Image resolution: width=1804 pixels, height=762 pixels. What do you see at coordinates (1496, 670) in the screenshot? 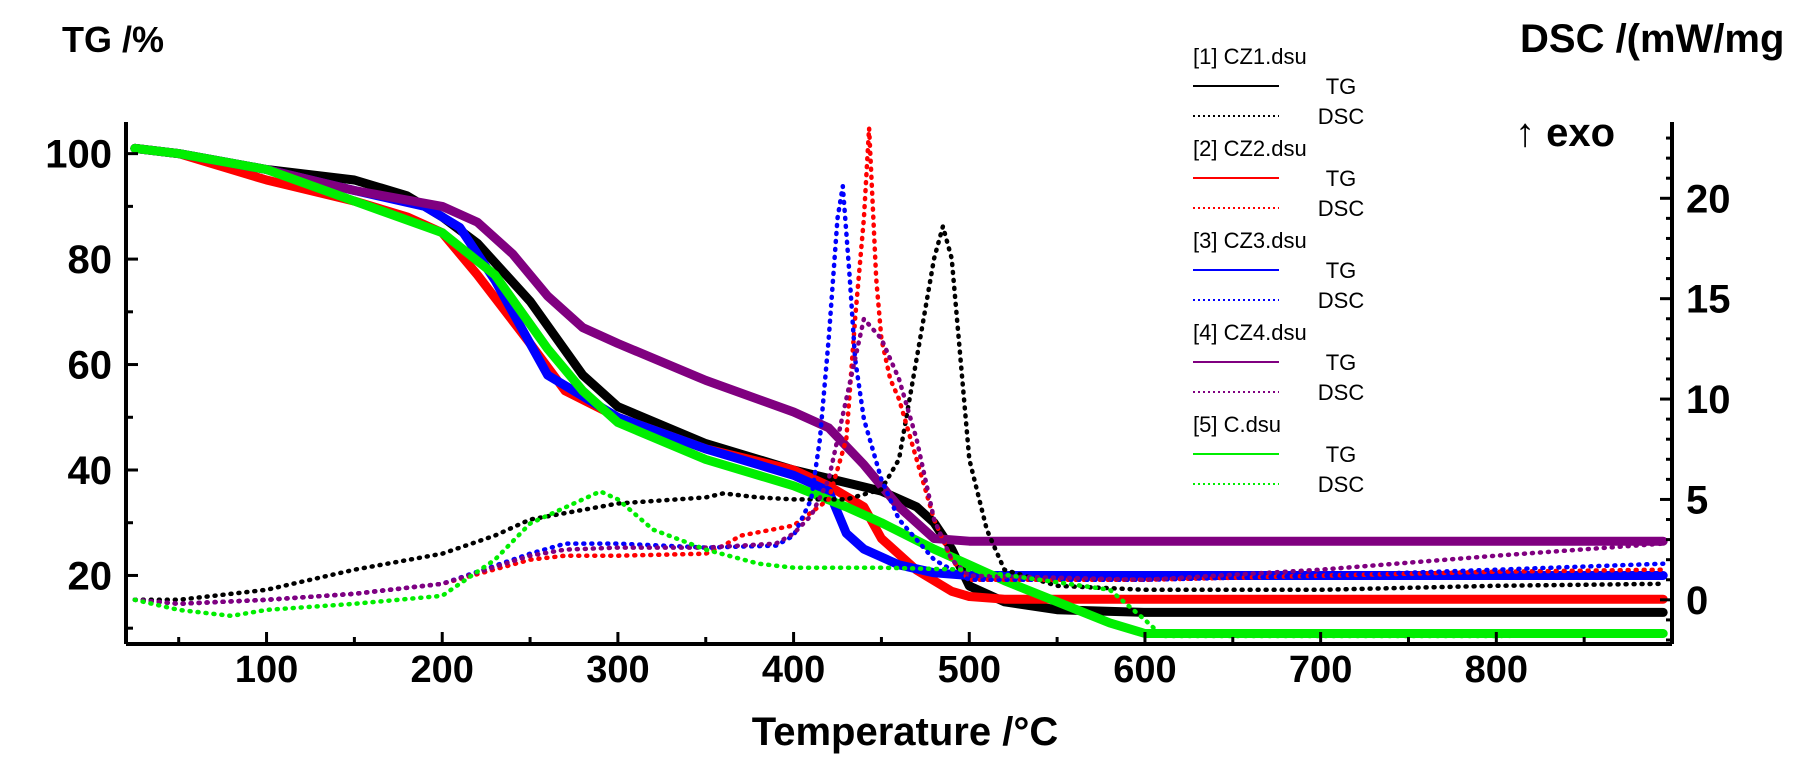
I see `x-tick-label: 800` at bounding box center [1496, 670].